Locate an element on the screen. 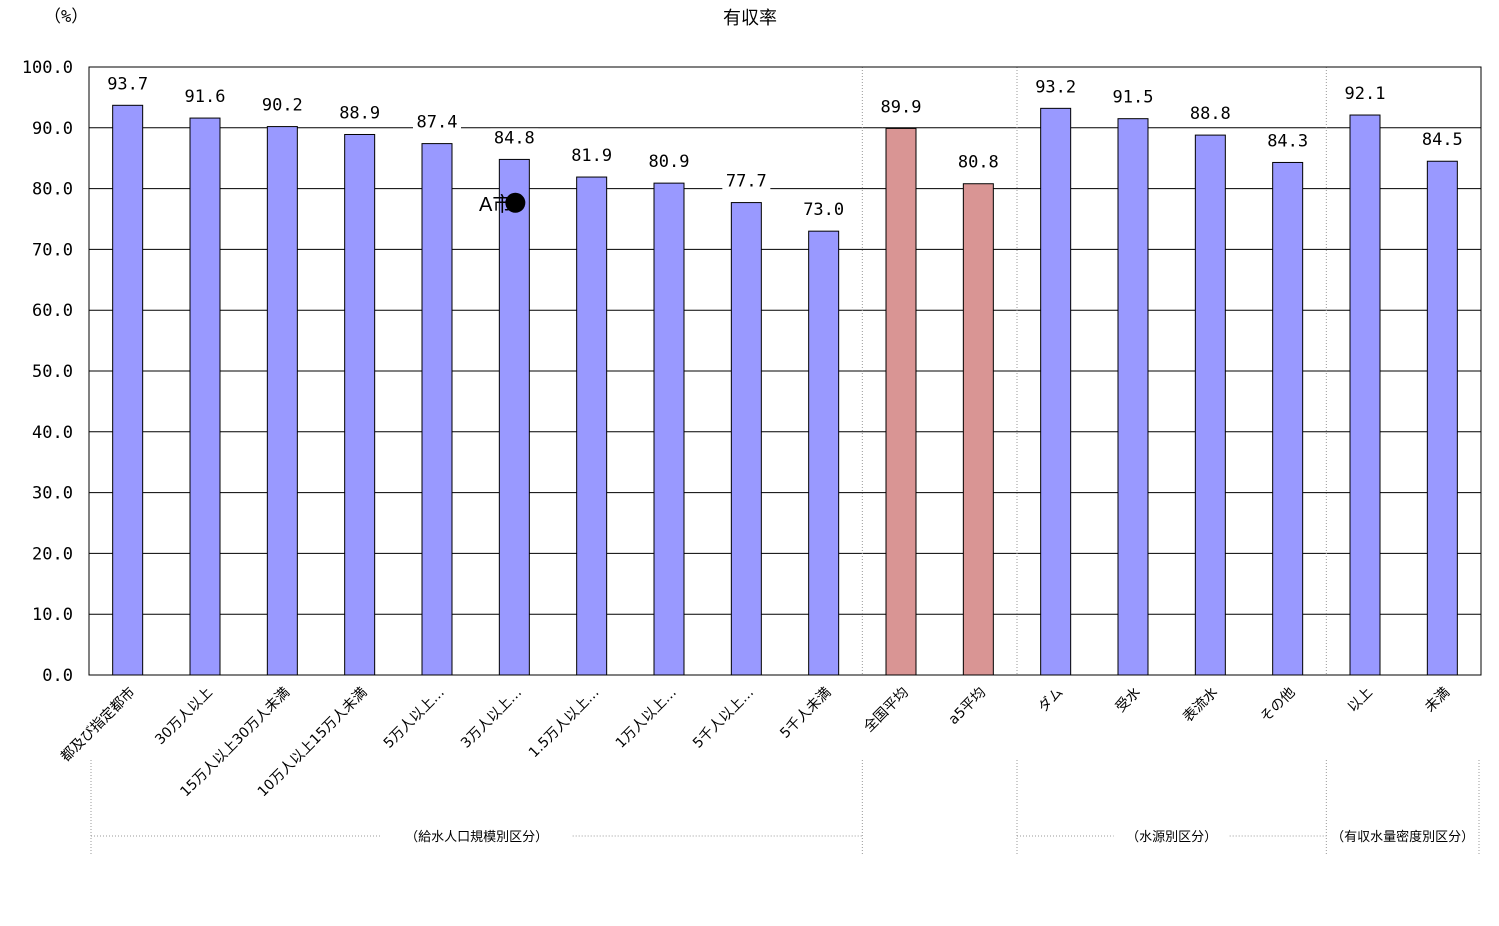 This screenshot has width=1499, height=926. y-axis-unit-label: （%） is located at coordinates (66, 17).